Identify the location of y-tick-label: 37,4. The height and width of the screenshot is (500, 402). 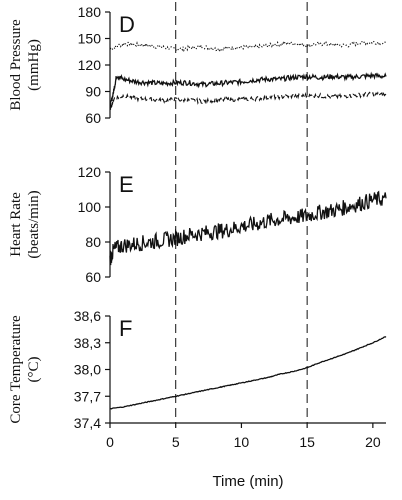
(87, 423).